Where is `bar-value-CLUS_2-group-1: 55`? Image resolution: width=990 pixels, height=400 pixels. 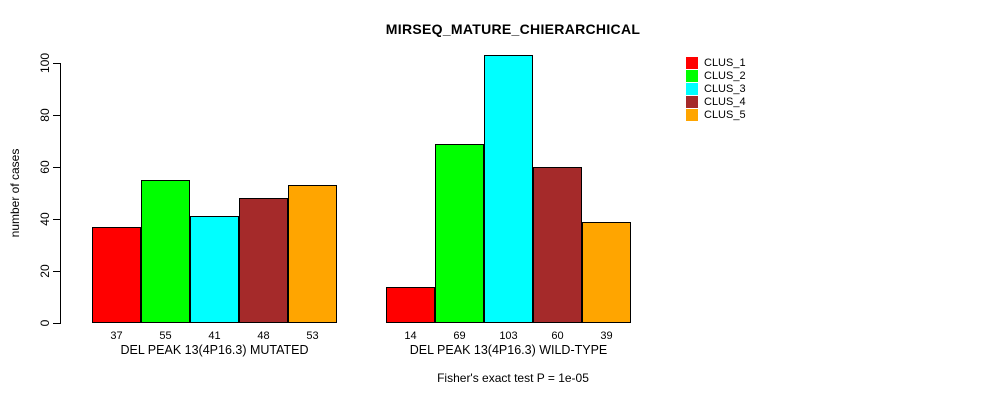
bar-value-CLUS_2-group-1: 55 is located at coordinates (165, 336).